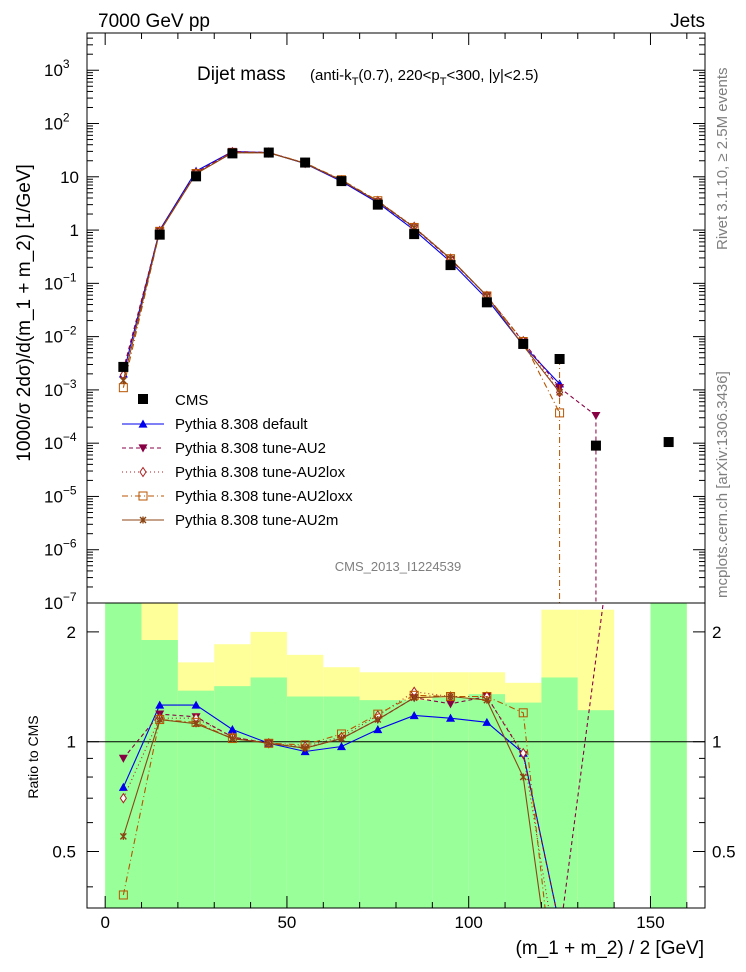  I want to click on legend-label: Pythia 8.308 tune-AU2m, so click(256, 520).